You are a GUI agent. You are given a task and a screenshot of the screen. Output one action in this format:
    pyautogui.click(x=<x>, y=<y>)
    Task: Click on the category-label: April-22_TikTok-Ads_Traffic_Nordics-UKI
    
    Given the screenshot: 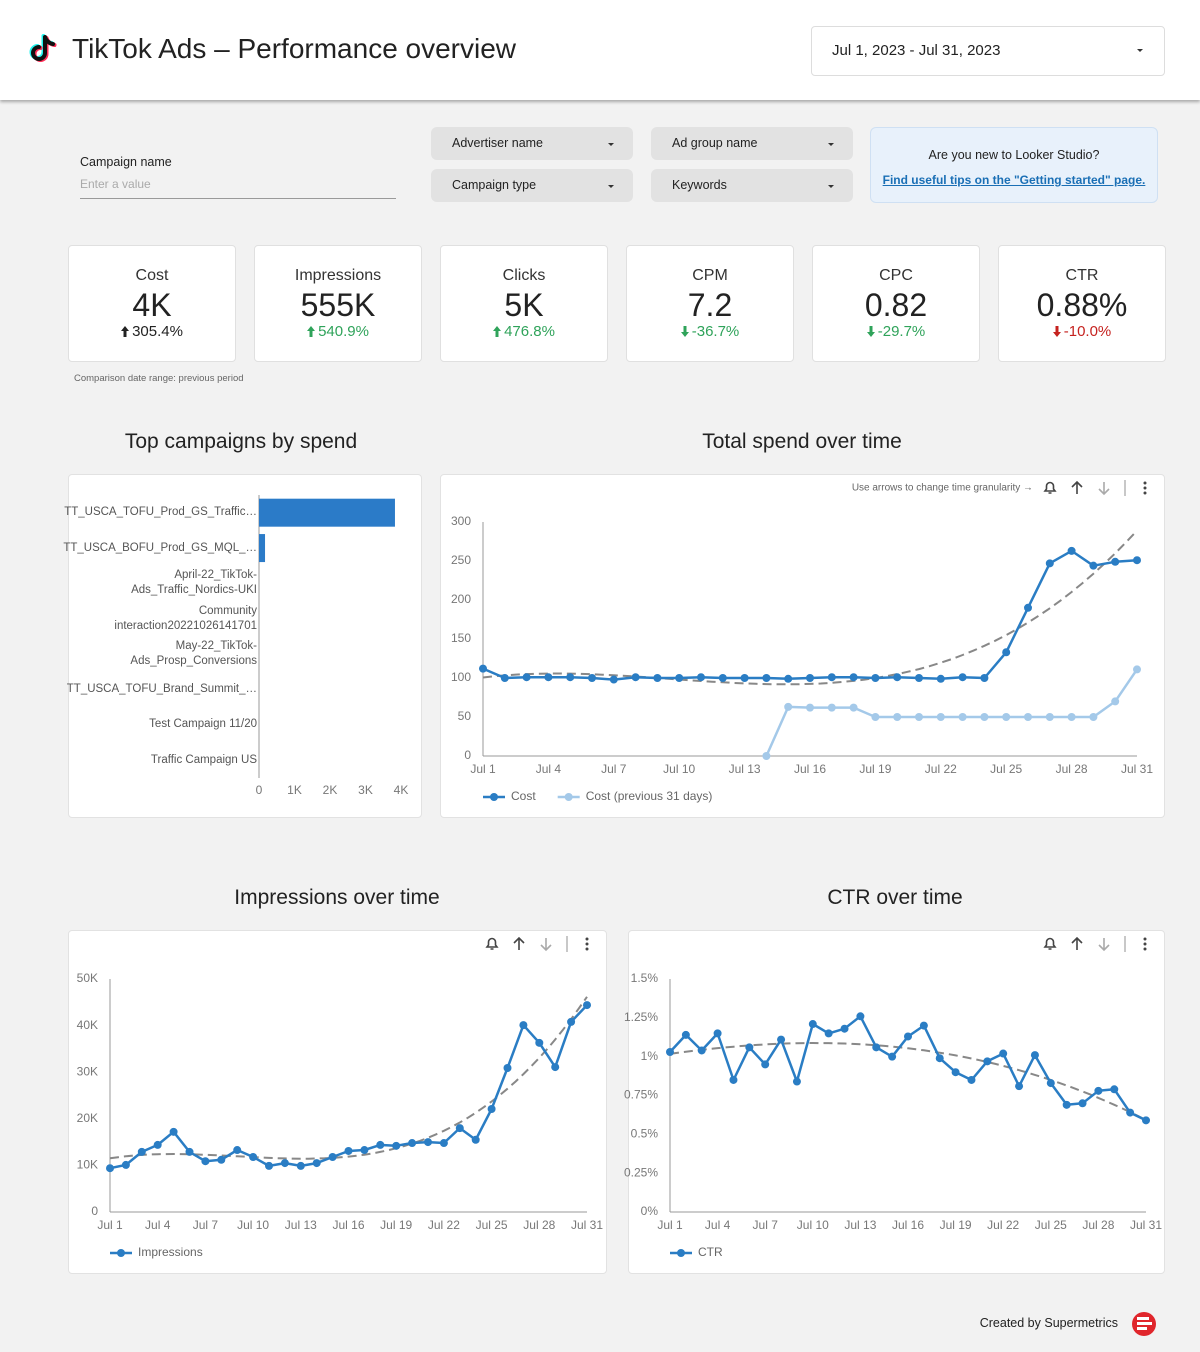 What is the action you would take?
    pyautogui.click(x=194, y=583)
    